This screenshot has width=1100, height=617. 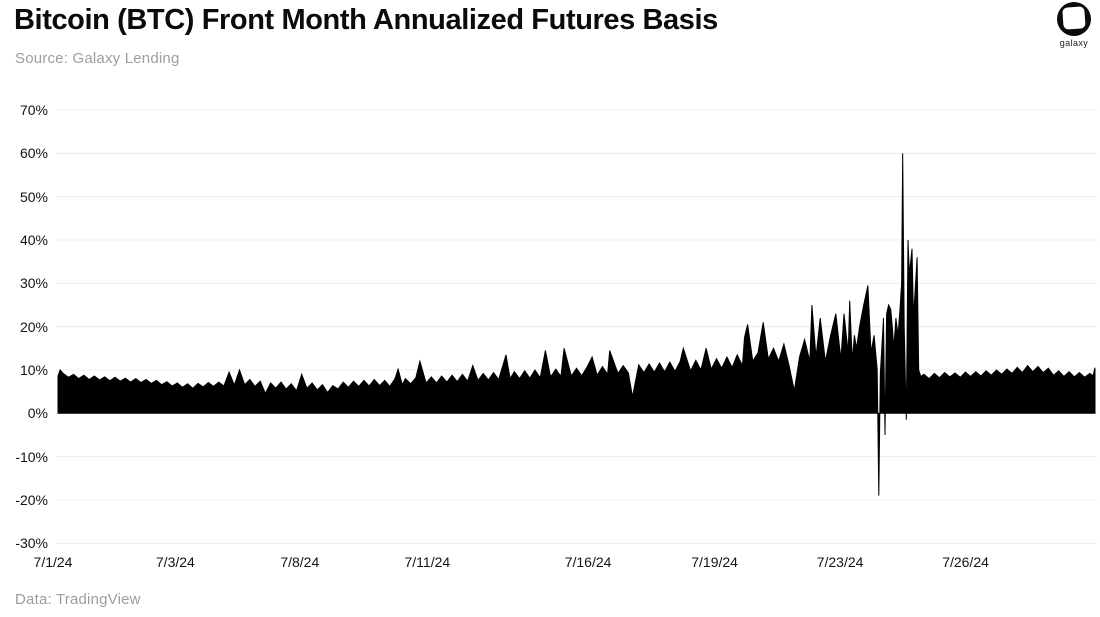 I want to click on data-attribution: Data: TradingView, so click(x=78, y=599).